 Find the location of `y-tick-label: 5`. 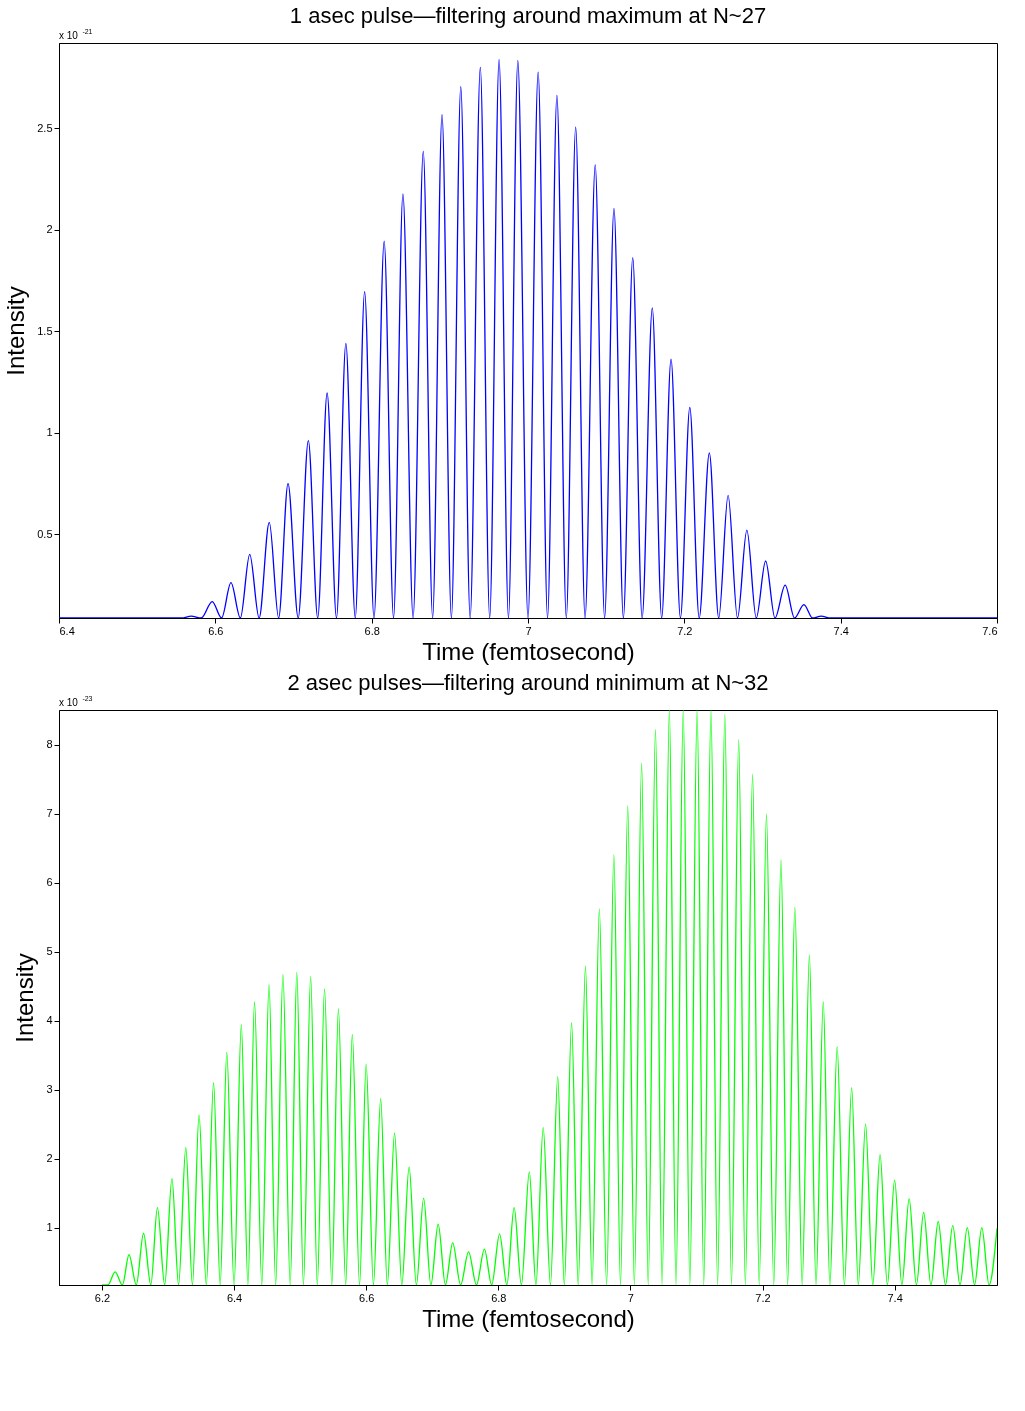

y-tick-label: 5 is located at coordinates (49, 951).